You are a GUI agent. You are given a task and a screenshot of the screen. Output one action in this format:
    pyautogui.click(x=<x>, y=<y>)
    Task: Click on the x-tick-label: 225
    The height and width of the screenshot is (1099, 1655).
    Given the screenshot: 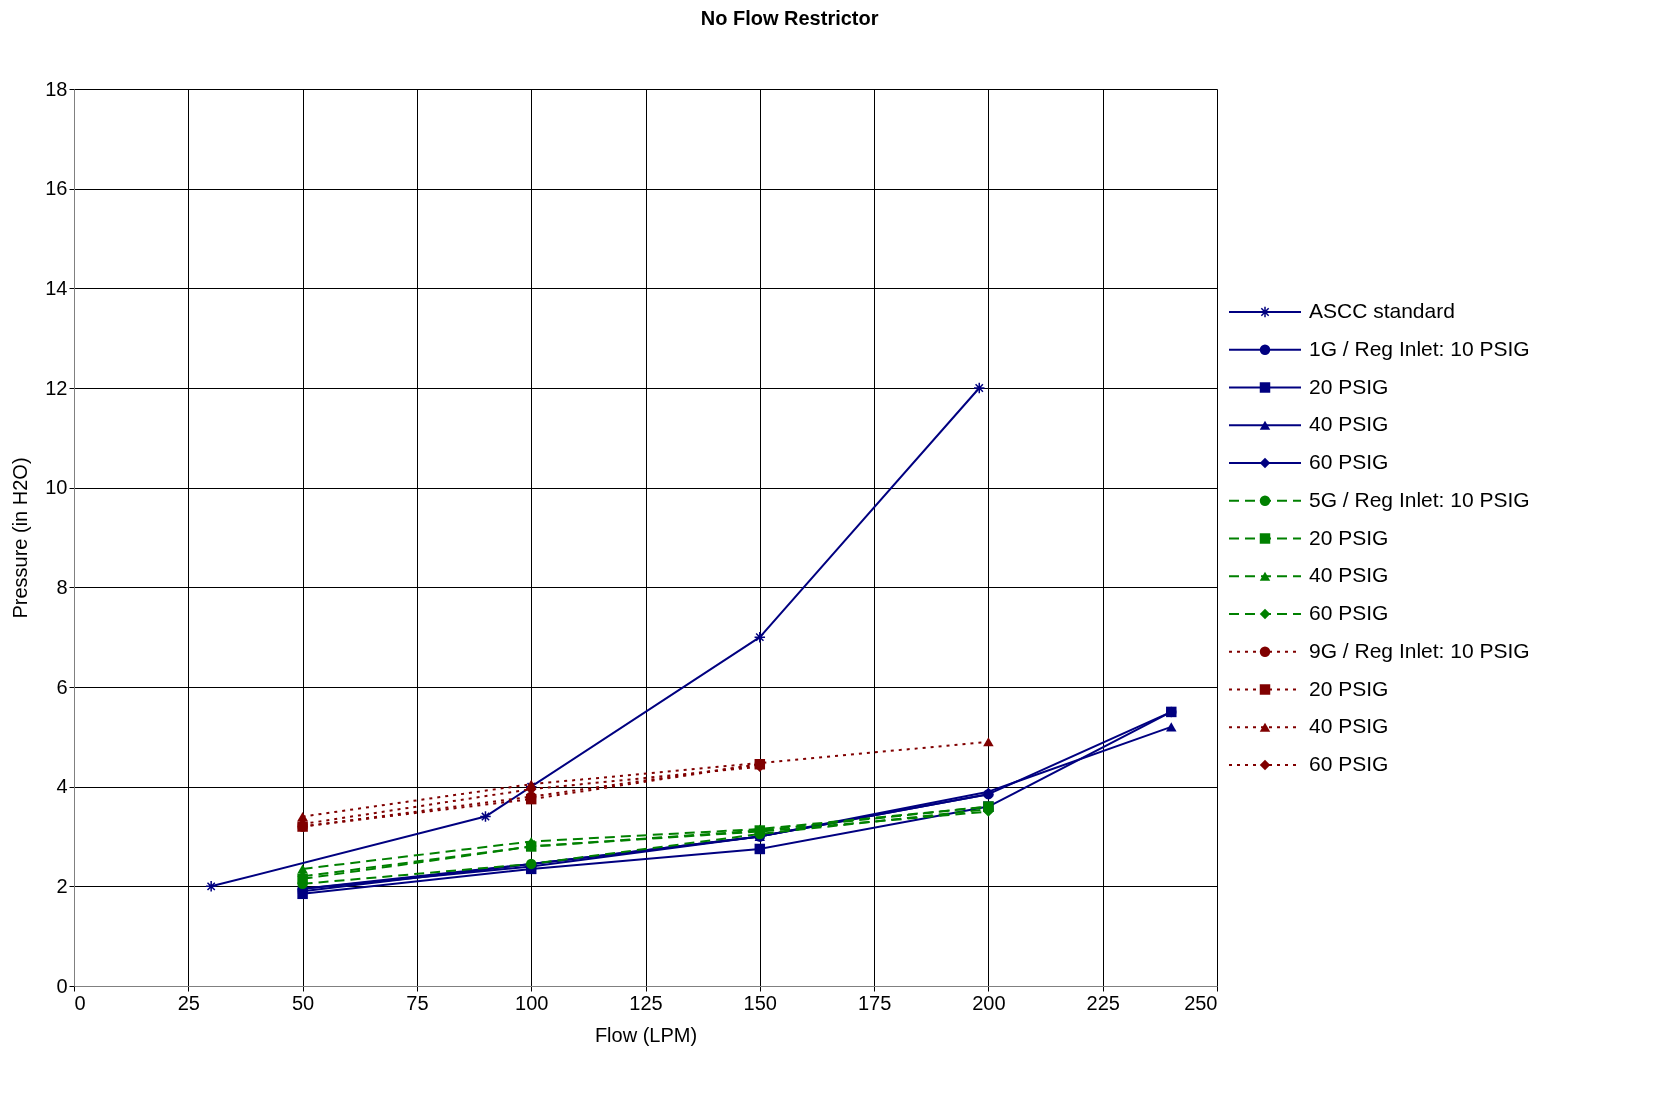 What is the action you would take?
    pyautogui.click(x=1103, y=1002)
    